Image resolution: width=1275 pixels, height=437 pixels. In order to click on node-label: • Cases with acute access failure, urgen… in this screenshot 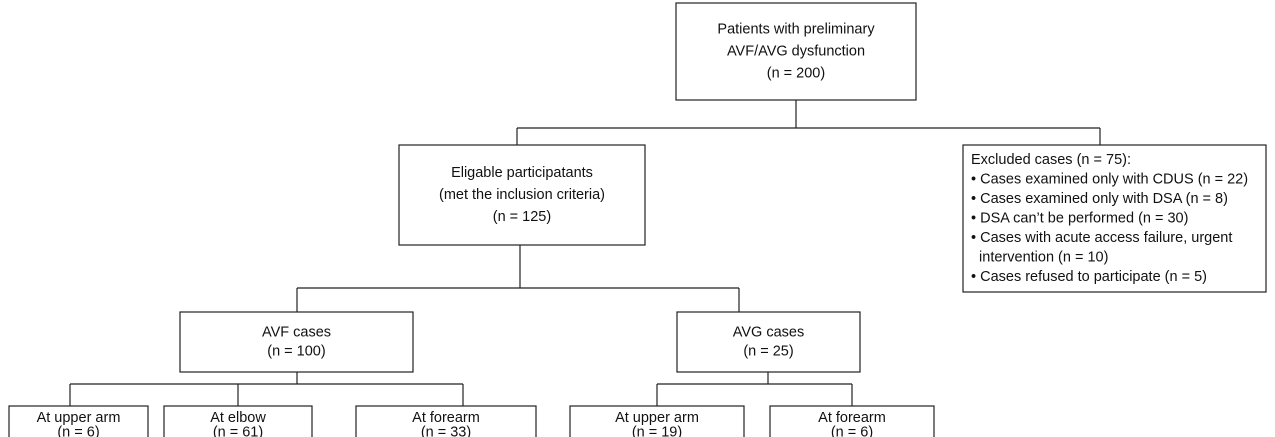, I will do `click(1101, 238)`.